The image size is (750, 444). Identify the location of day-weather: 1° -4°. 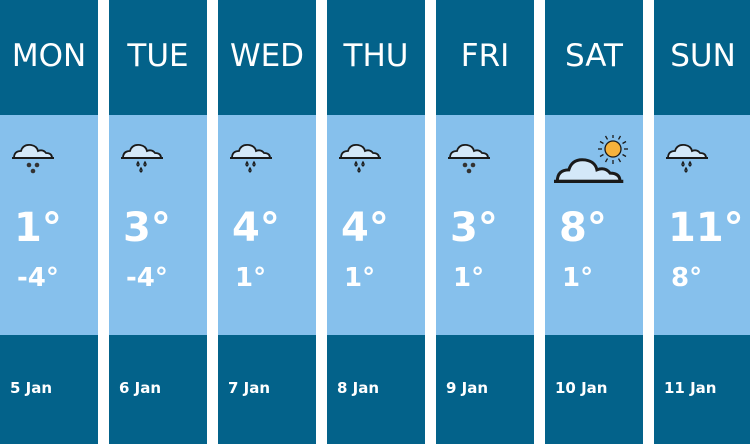
(49, 225).